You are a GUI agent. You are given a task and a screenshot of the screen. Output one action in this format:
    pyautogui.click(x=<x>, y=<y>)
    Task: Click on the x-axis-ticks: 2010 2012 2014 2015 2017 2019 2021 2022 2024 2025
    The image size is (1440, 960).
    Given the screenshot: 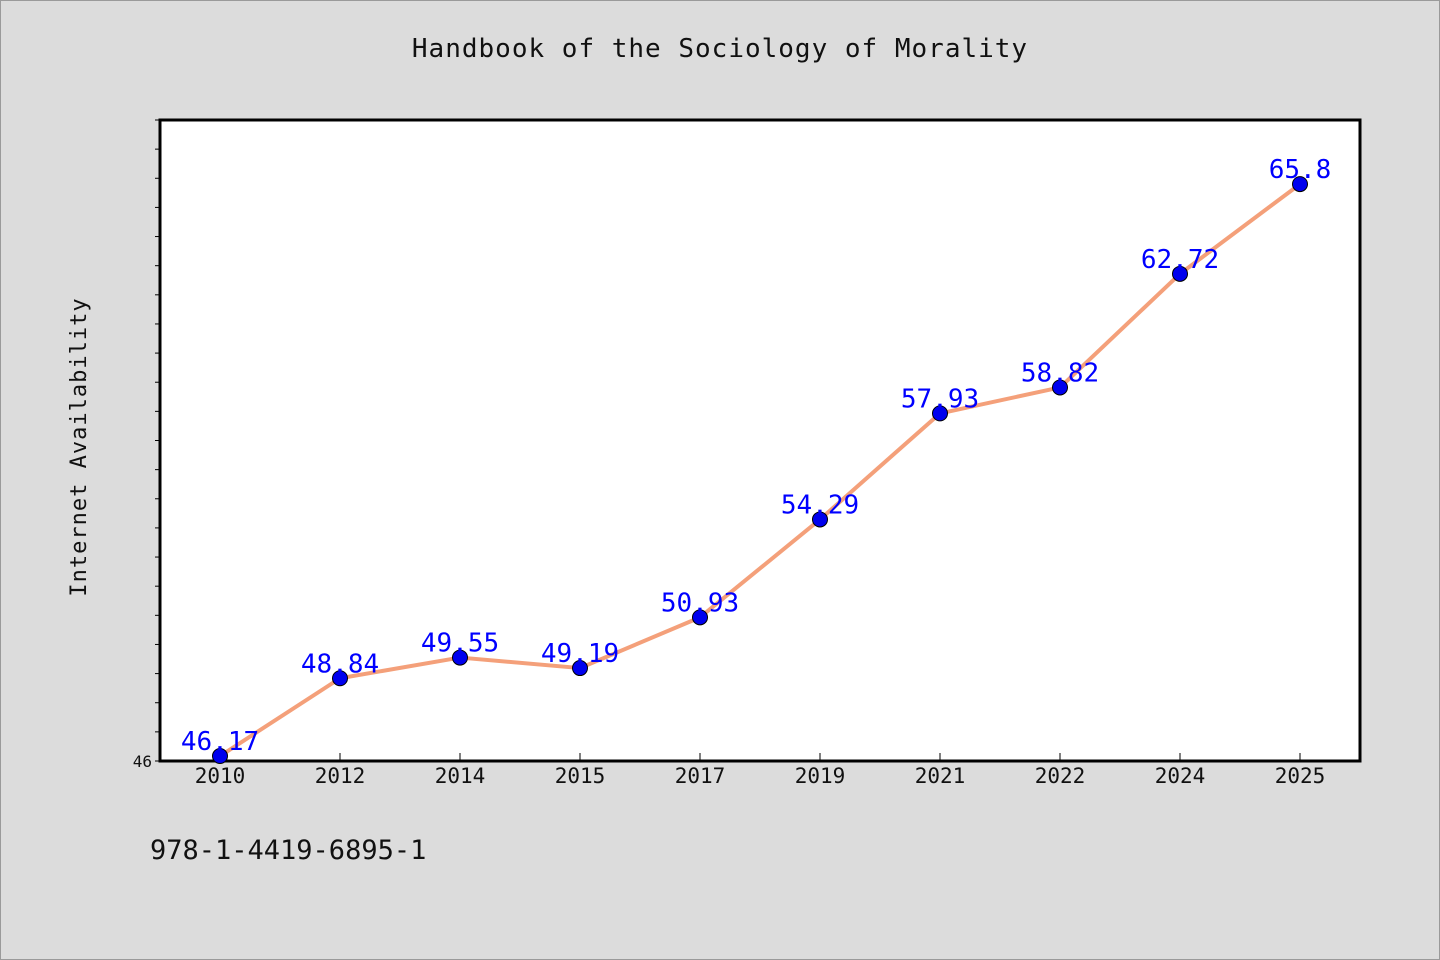 What is the action you would take?
    pyautogui.click(x=760, y=770)
    